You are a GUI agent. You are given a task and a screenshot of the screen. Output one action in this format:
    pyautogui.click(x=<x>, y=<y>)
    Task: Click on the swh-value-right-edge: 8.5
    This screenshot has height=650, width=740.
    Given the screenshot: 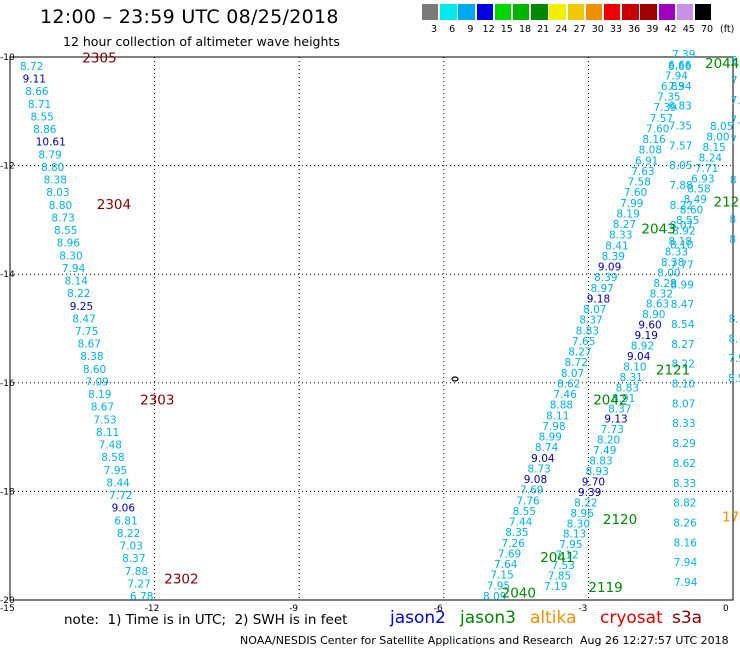 What is the action you would take?
    pyautogui.click(x=734, y=379)
    